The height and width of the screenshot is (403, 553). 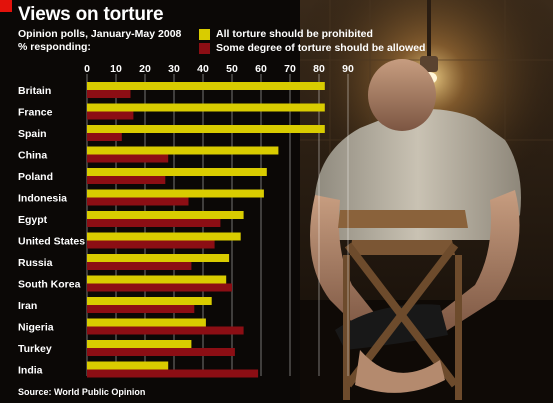 What do you see at coordinates (42, 199) in the screenshot?
I see `category-label: Indonesia` at bounding box center [42, 199].